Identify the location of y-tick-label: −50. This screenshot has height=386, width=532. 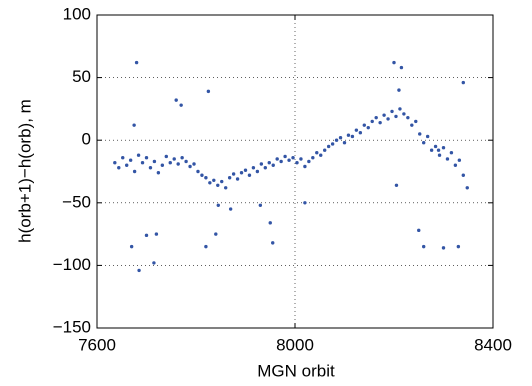
(76, 201).